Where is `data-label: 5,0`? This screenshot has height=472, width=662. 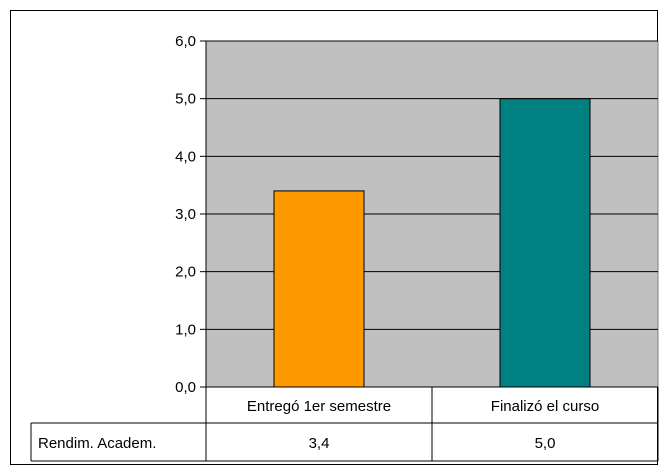
data-label: 5,0 is located at coordinates (545, 443).